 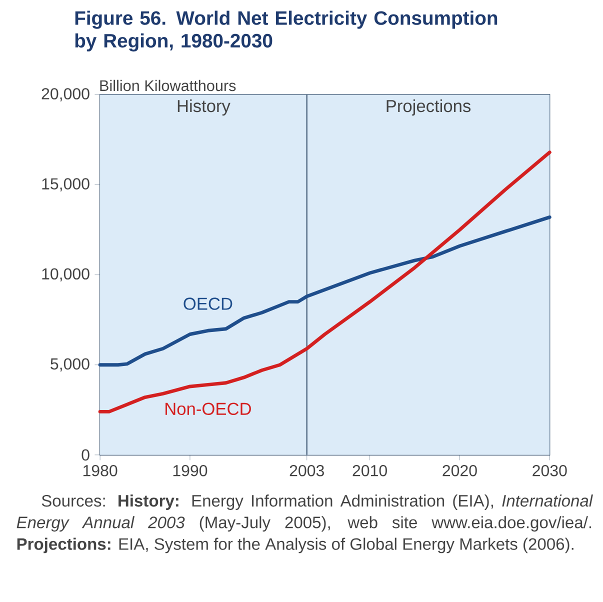 I want to click on text: Sources: History: Energy Information Administration (EIA), International Energy Annual 2003 (May-July 2005), web site www.eia.doe.gov/iea/. Projections: EIA, System for the Analysis of Global Energy Markets (2006)., so click(x=304, y=524).